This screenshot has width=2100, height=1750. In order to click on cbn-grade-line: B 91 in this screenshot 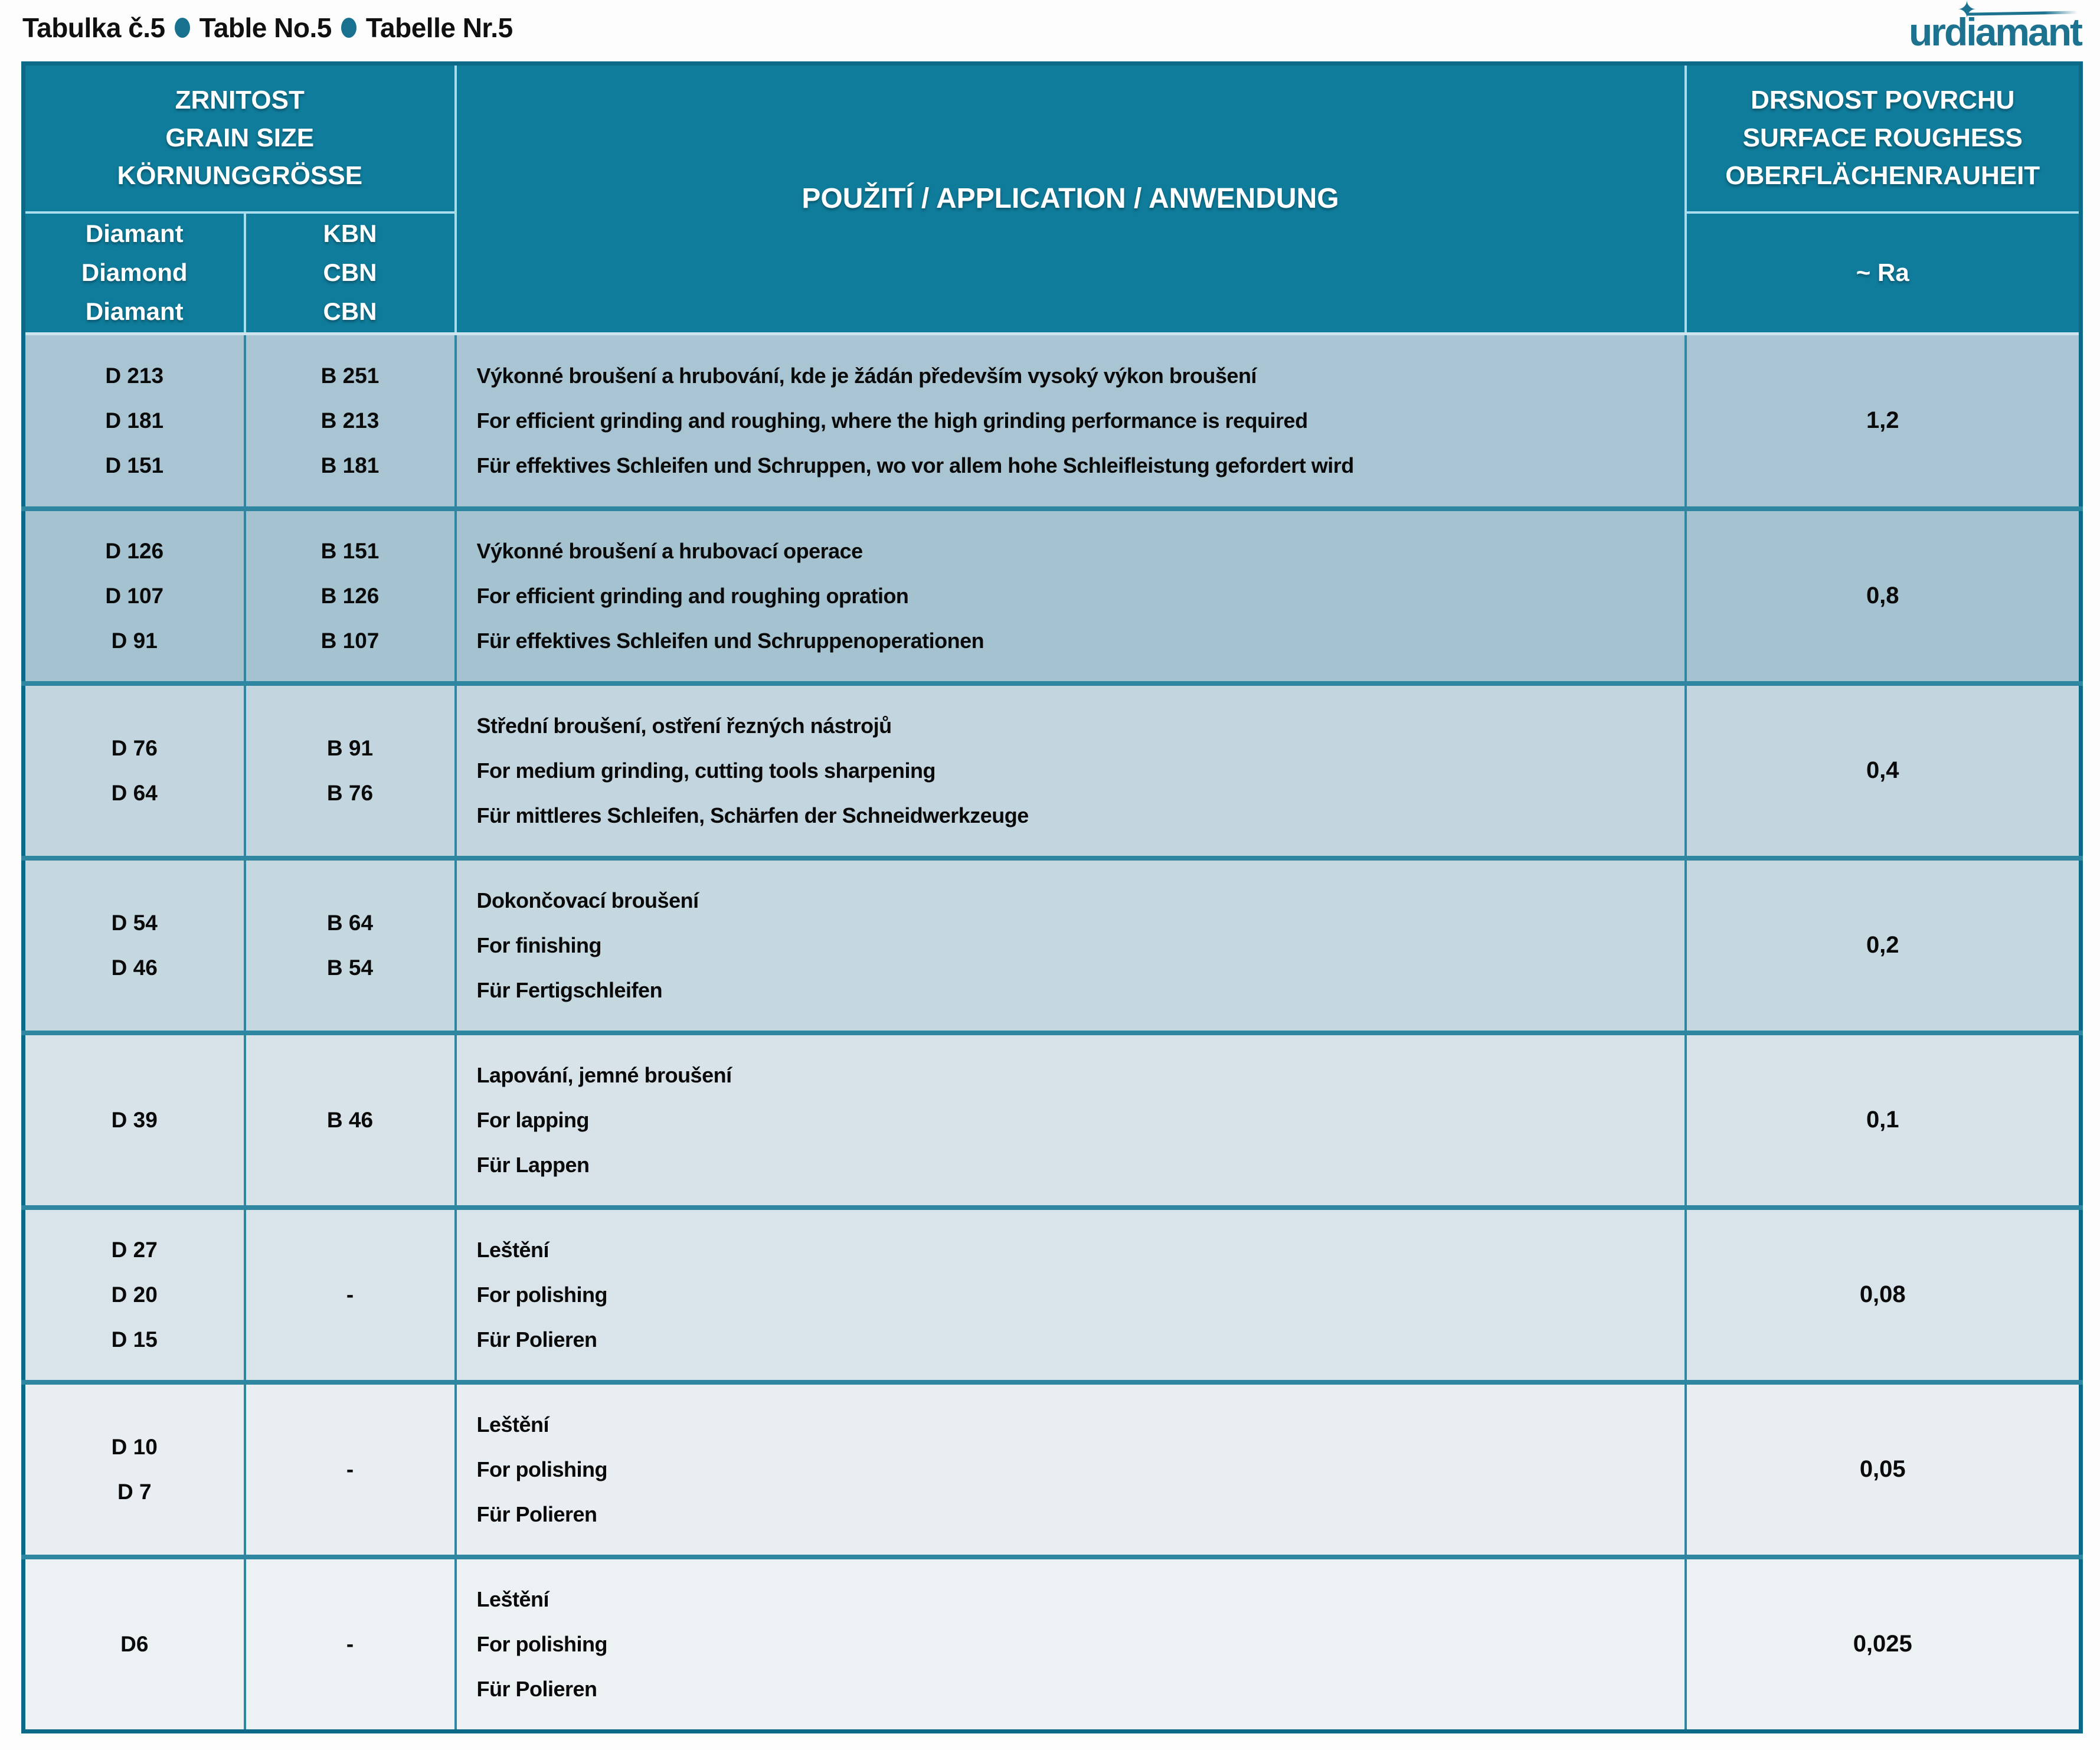, I will do `click(350, 747)`.